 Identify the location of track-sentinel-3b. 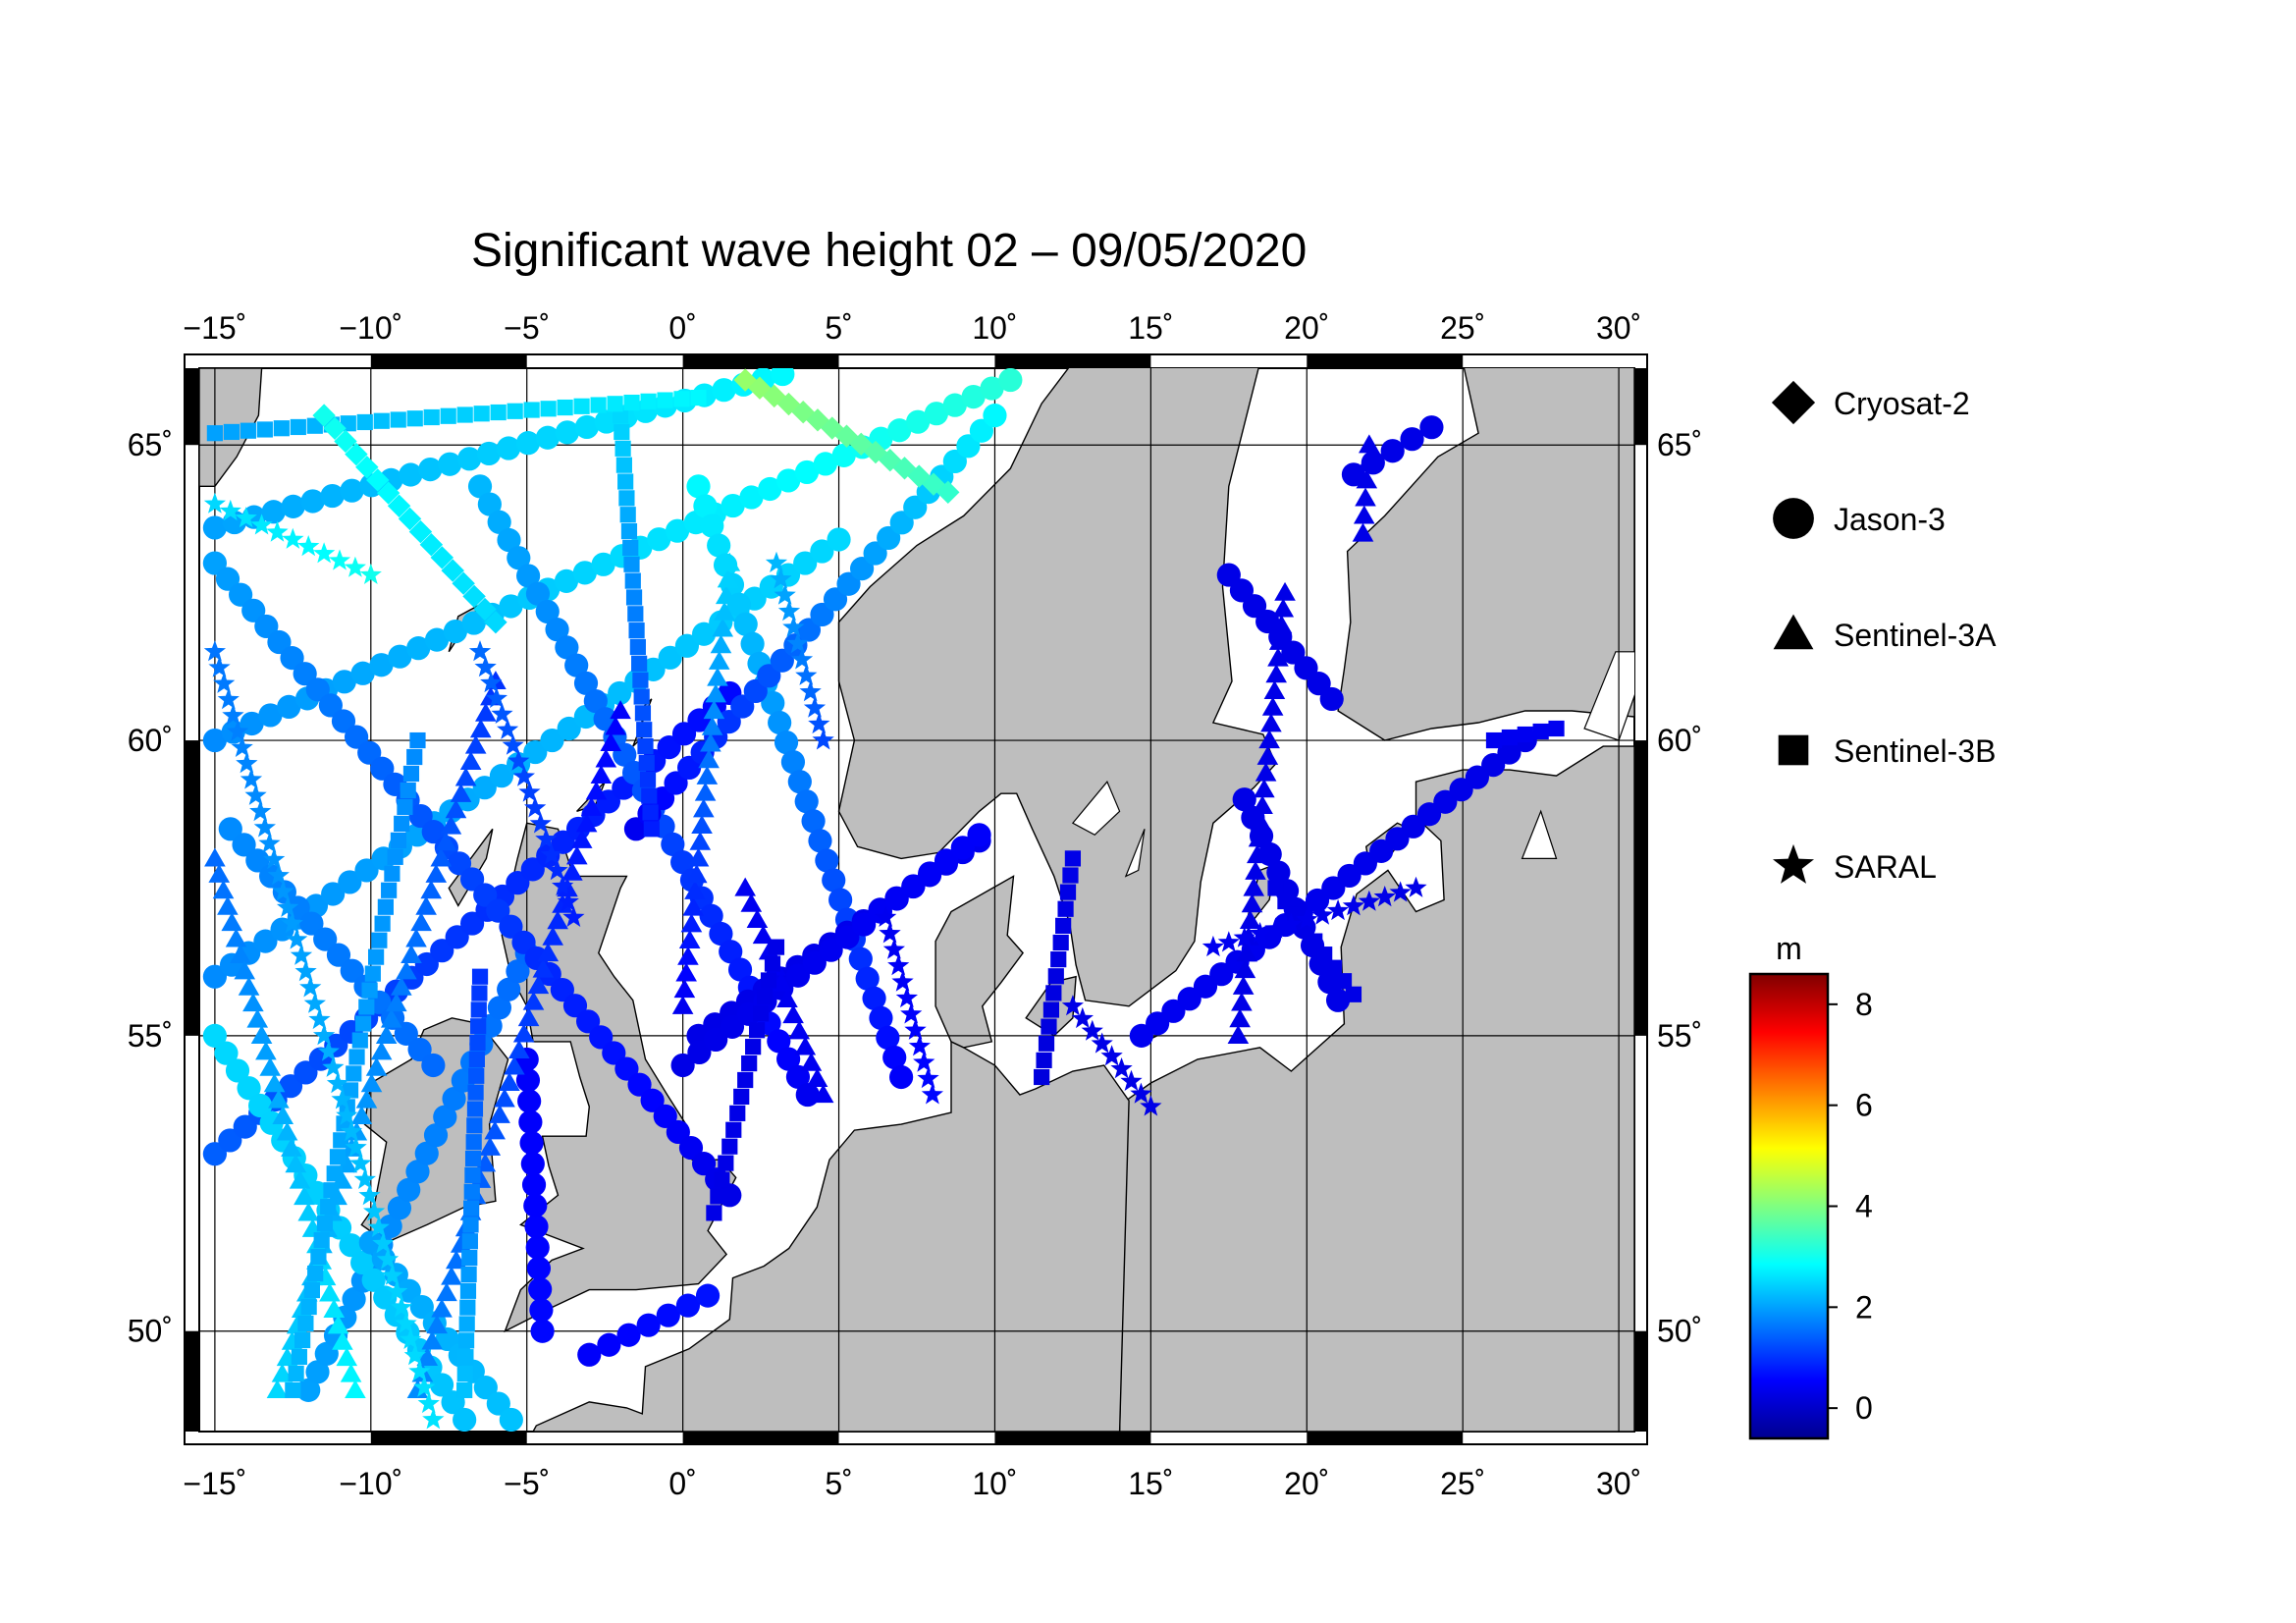
(745, 1080).